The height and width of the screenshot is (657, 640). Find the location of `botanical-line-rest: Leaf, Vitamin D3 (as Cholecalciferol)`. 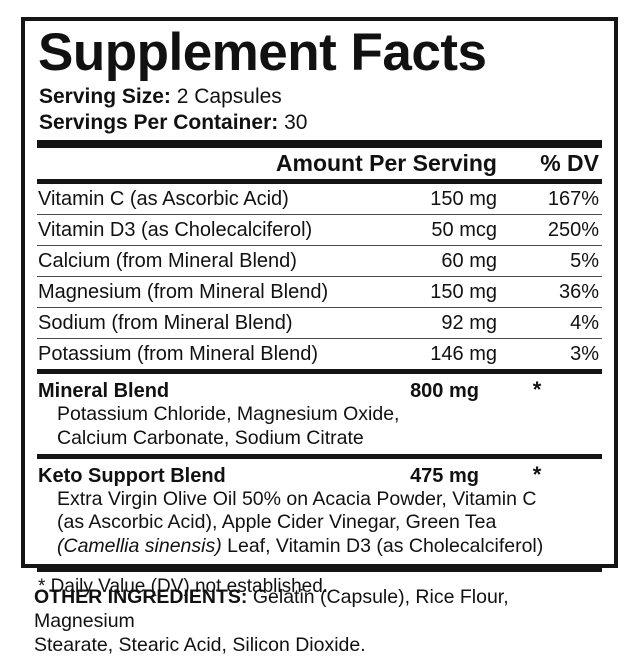

botanical-line-rest: Leaf, Vitamin D3 (as Cholecalciferol) is located at coordinates (382, 545).